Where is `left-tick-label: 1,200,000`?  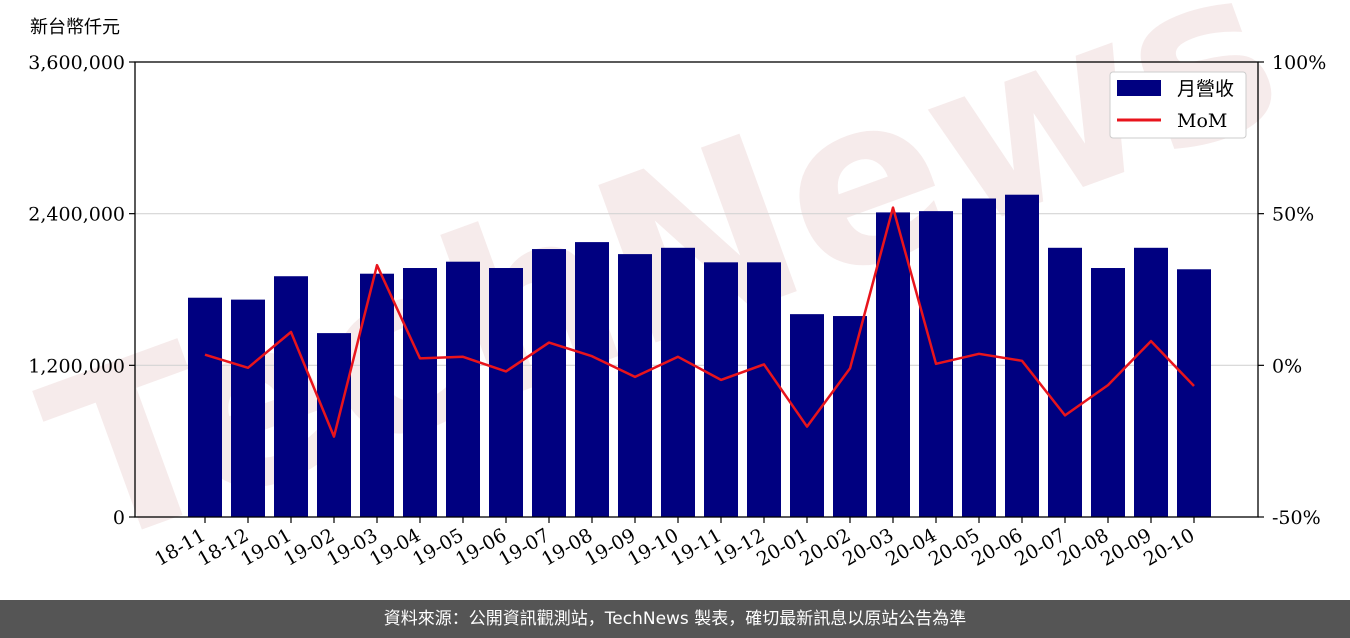 left-tick-label: 1,200,000 is located at coordinates (76, 366).